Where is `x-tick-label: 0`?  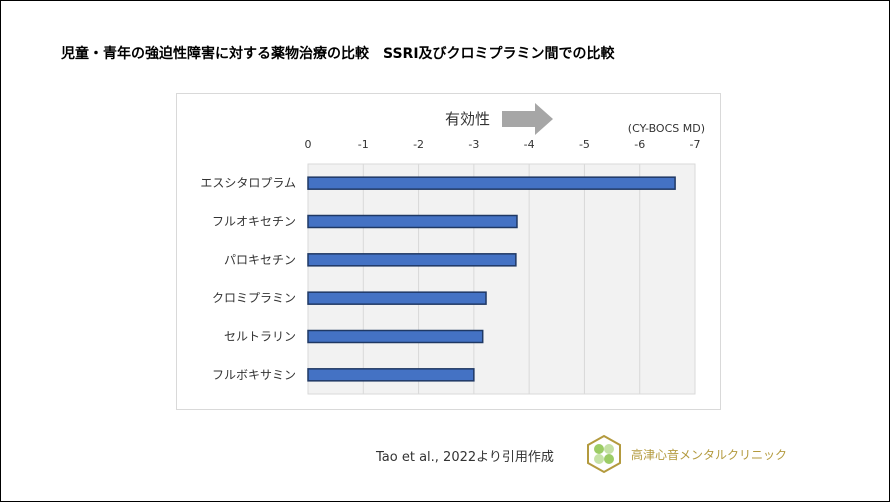
x-tick-label: 0 is located at coordinates (308, 144).